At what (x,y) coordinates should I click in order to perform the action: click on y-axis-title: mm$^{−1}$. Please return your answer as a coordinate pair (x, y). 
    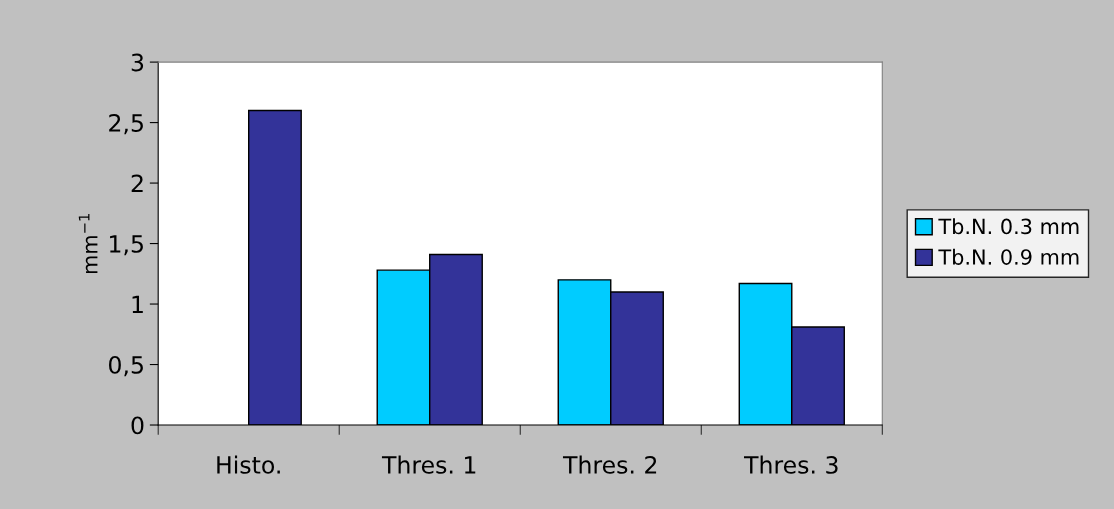
    Looking at the image, I should click on (88, 244).